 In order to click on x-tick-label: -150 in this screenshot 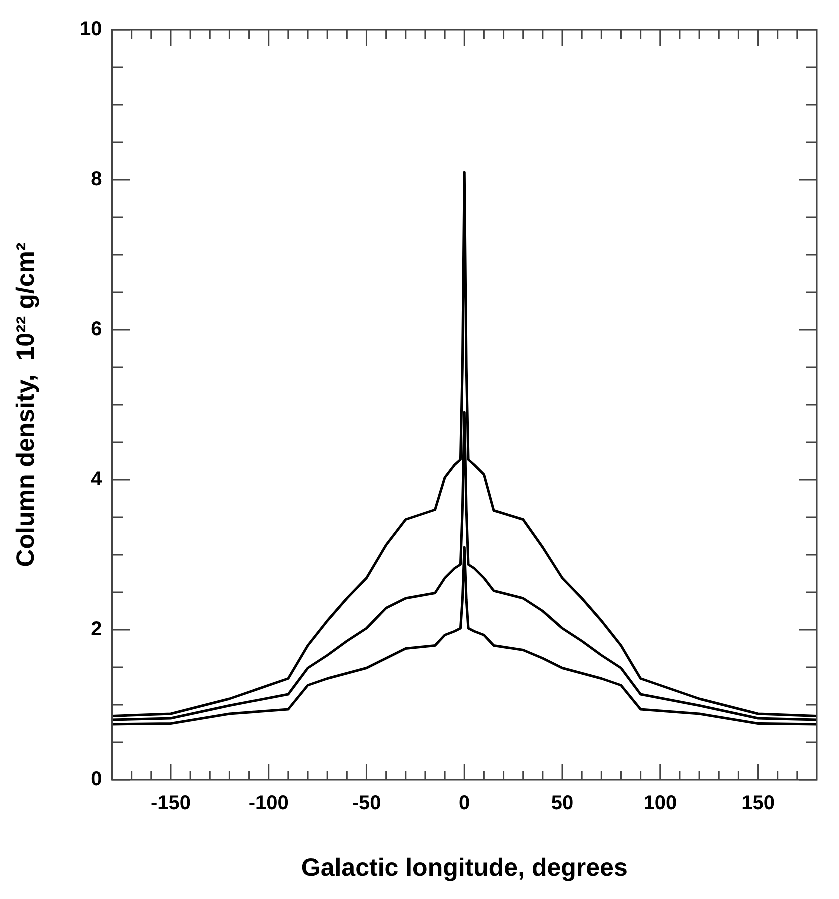, I will do `click(170, 803)`.